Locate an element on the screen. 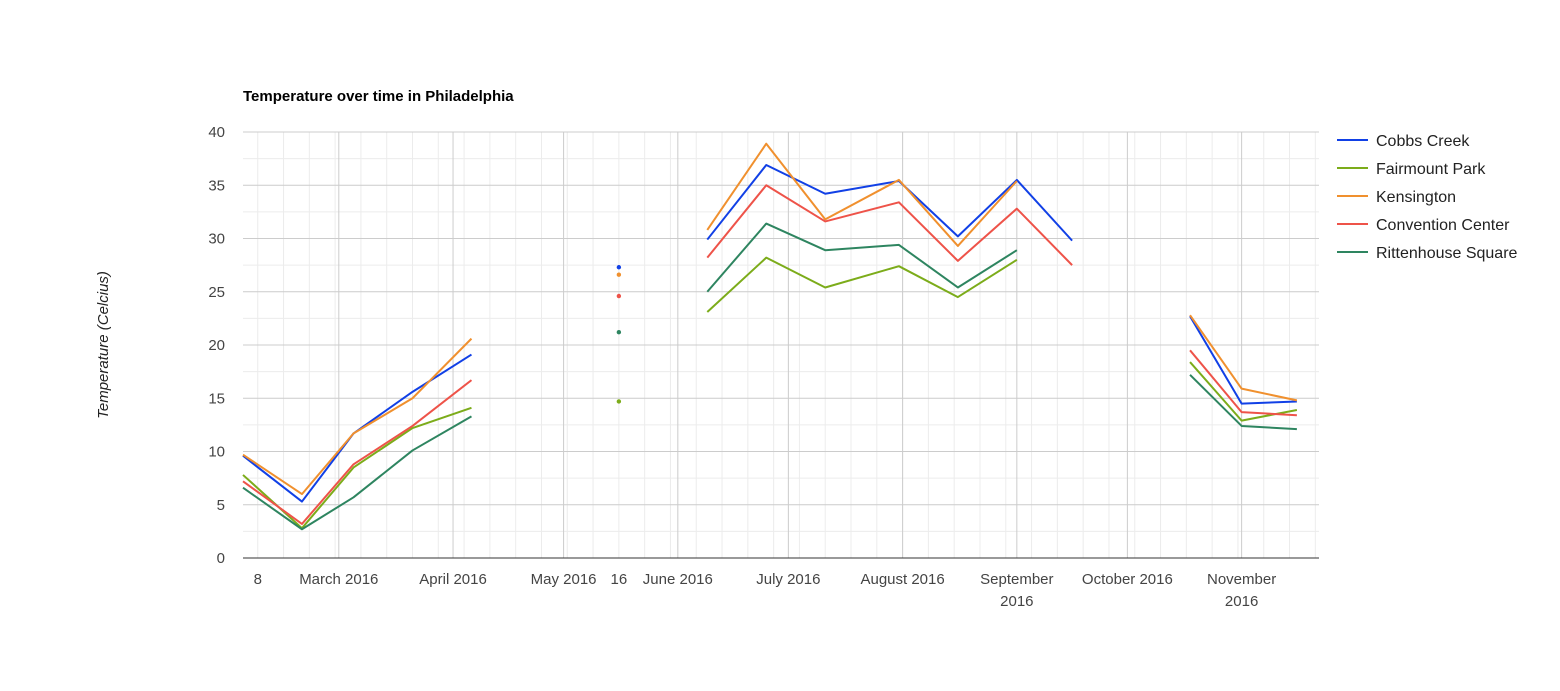 The image size is (1560, 691). legend-label: Rittenhouse Square is located at coordinates (1447, 253).